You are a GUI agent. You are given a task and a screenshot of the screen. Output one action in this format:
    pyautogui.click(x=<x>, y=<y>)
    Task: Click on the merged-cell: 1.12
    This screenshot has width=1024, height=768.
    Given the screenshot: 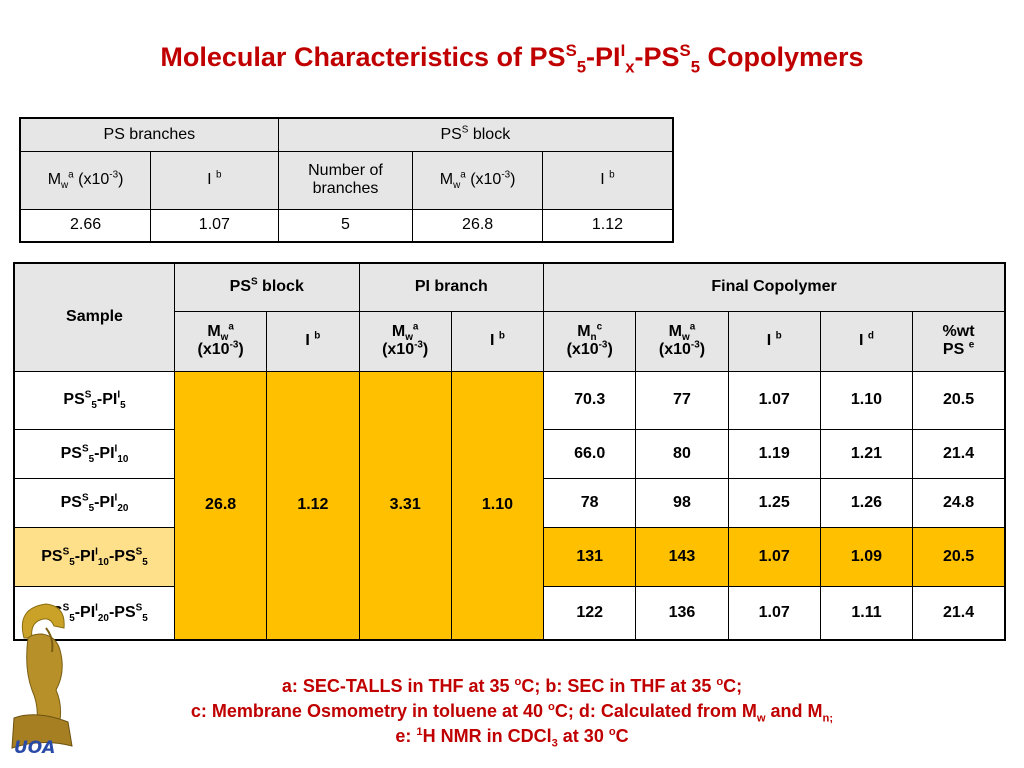 What is the action you would take?
    pyautogui.click(x=313, y=505)
    